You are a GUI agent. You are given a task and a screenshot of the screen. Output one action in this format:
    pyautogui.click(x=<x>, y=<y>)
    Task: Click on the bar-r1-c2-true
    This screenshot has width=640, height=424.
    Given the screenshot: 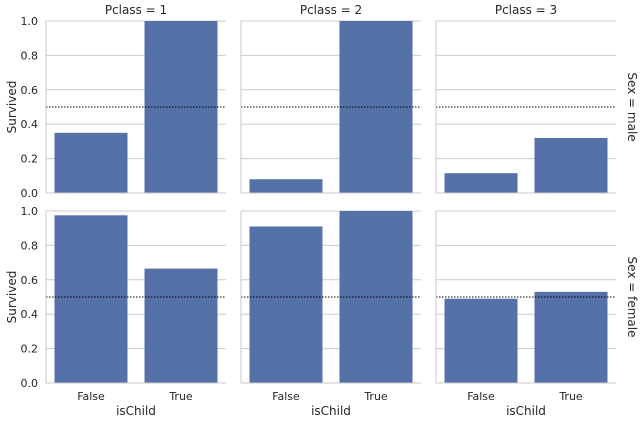 What is the action you would take?
    pyautogui.click(x=571, y=337)
    